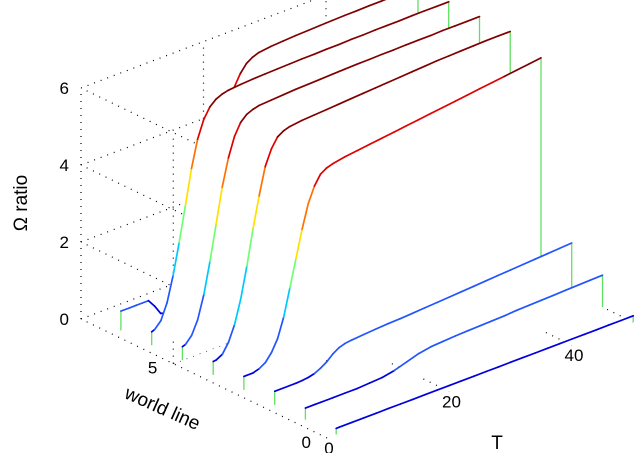 The width and height of the screenshot is (634, 453). I want to click on x-axis-label: T, so click(497, 443).